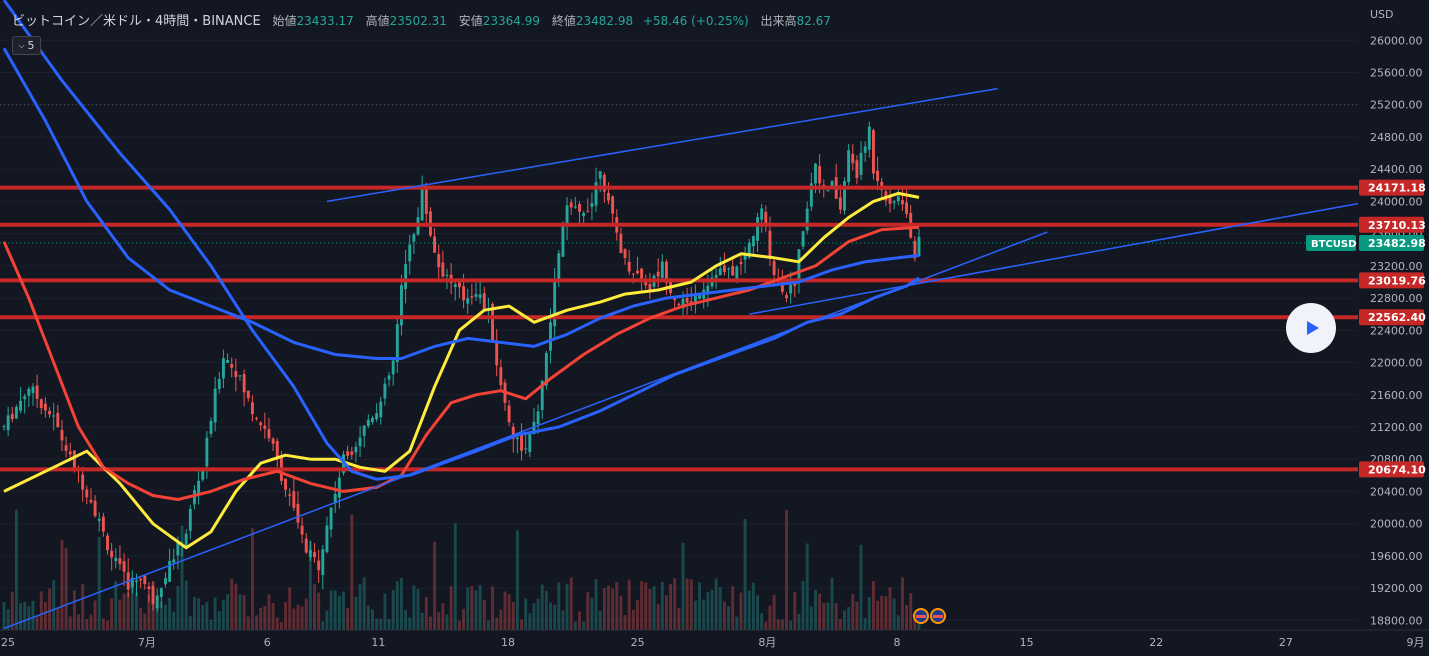  Describe the element at coordinates (136, 21) in the screenshot. I see `symbol-title: ビットコイン／米ドル・4時間・BINANCE` at that location.